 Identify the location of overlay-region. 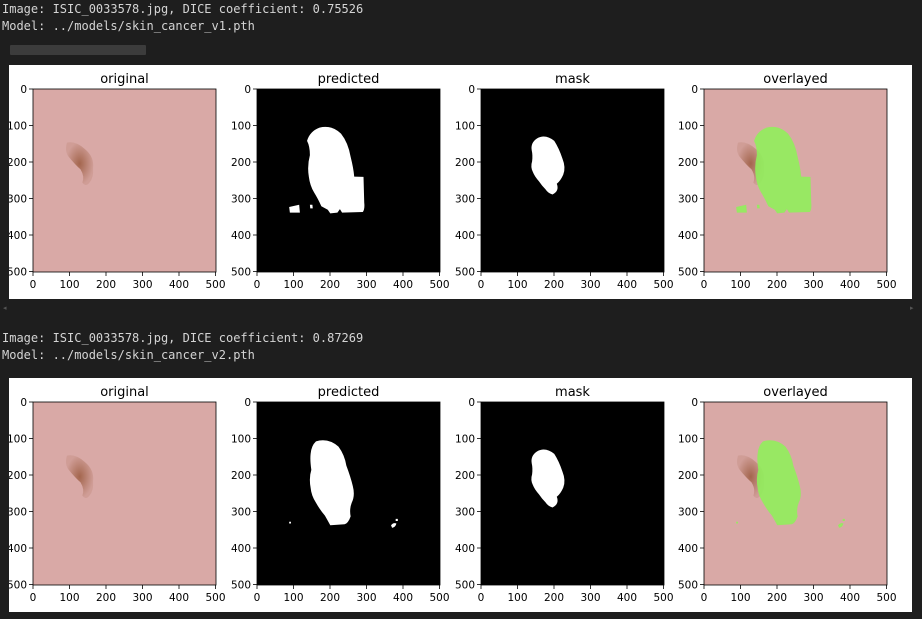
(774, 170).